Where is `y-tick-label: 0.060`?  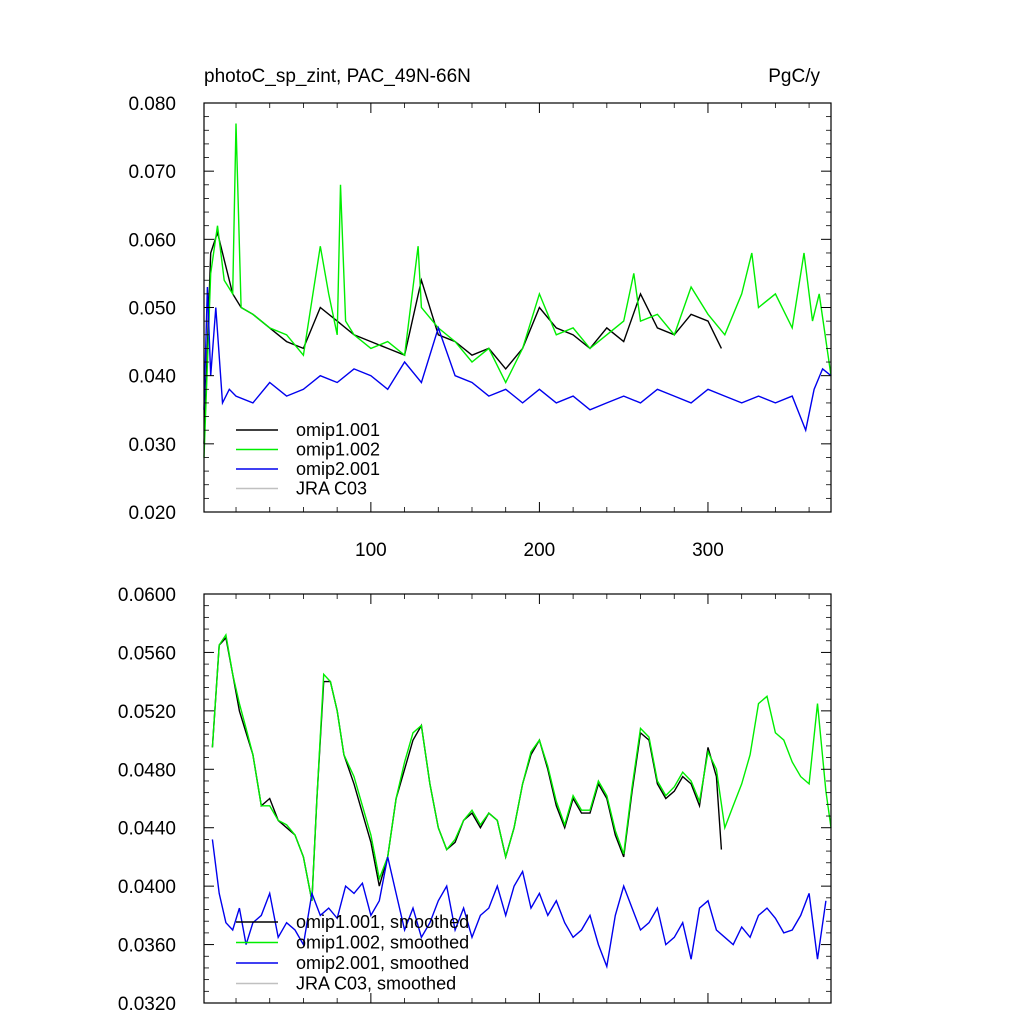
y-tick-label: 0.060 is located at coordinates (152, 240).